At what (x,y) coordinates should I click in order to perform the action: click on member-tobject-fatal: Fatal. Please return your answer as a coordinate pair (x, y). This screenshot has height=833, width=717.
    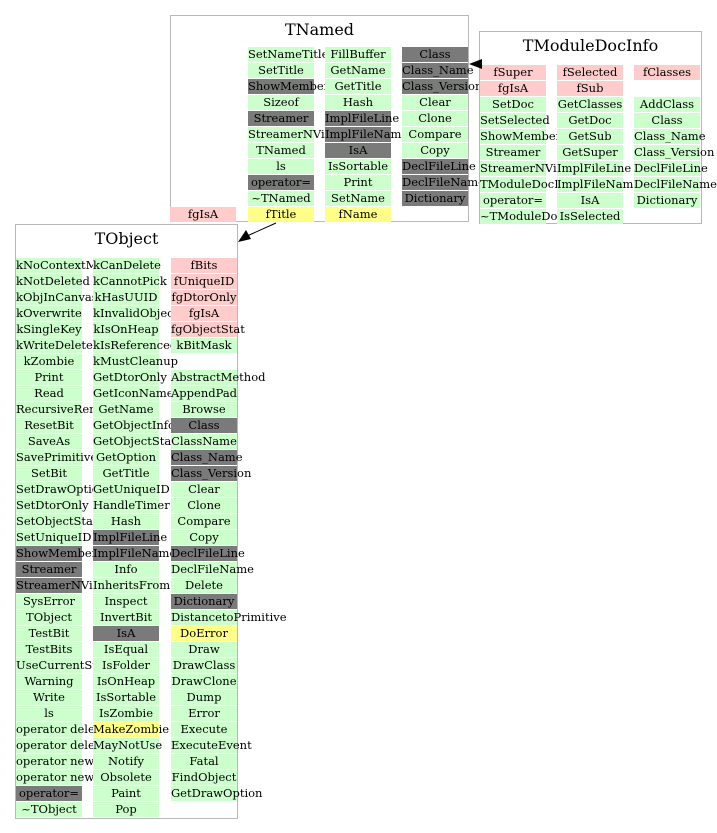
    Looking at the image, I should click on (204, 761).